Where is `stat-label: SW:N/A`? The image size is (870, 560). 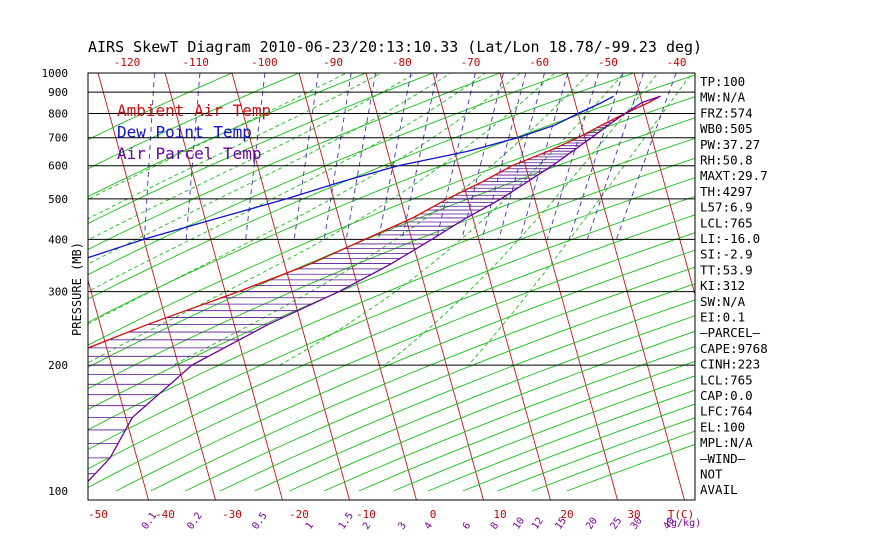 stat-label: SW:N/A is located at coordinates (723, 301).